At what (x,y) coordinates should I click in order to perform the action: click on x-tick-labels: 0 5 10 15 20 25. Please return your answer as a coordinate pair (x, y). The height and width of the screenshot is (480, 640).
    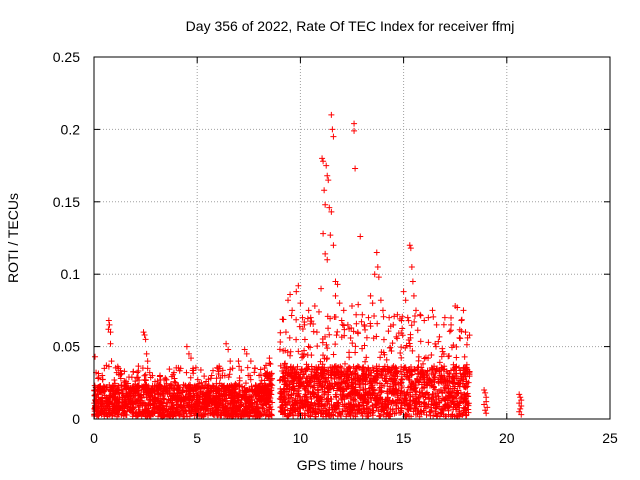
    Looking at the image, I should click on (354, 438).